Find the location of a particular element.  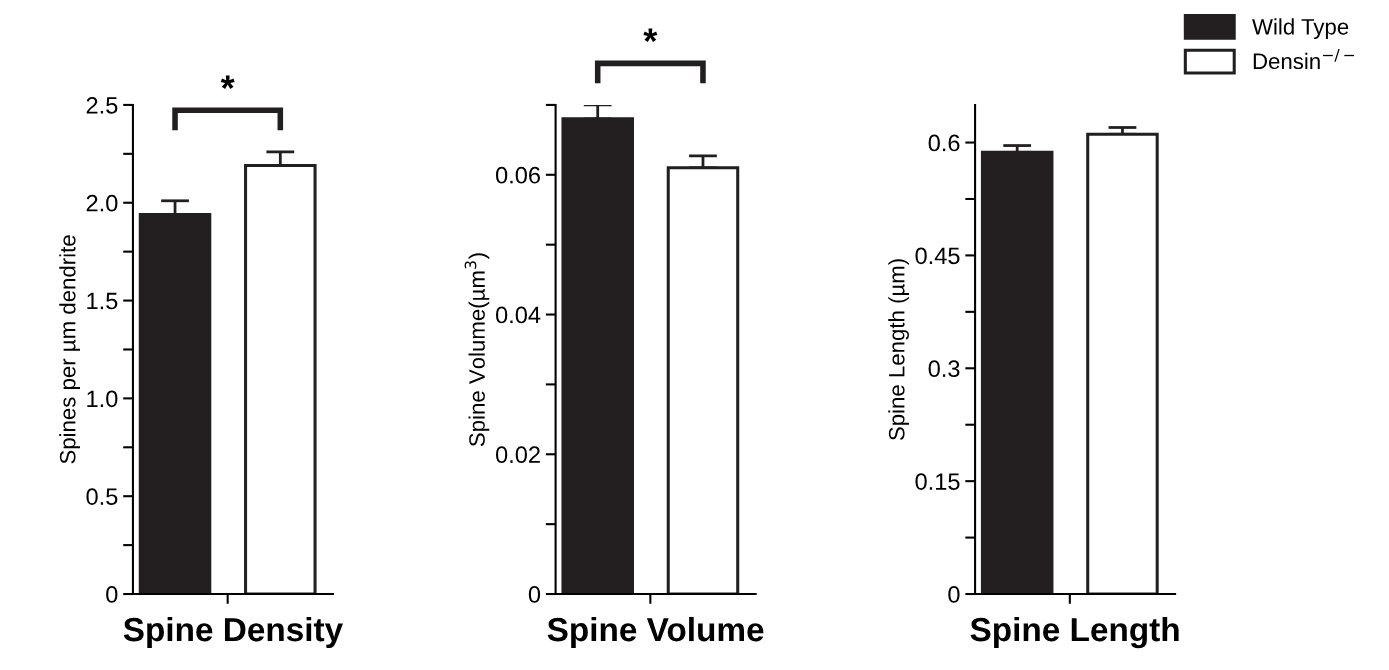

legend-label: Wild Type is located at coordinates (1300, 29).